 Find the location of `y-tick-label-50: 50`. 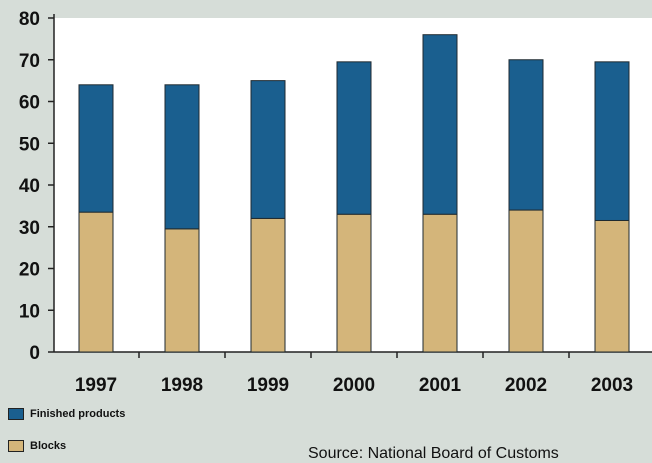

y-tick-label-50: 50 is located at coordinates (29, 144).